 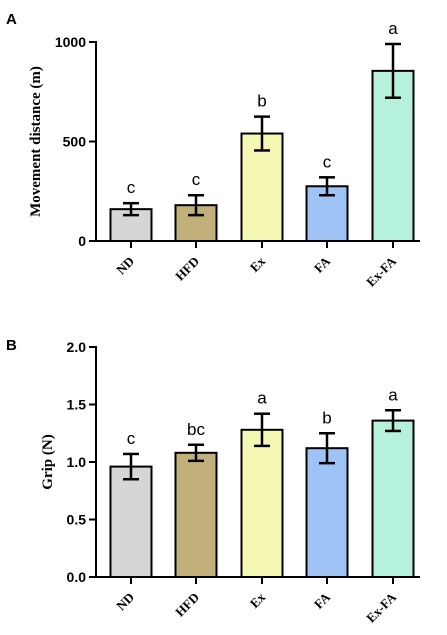 I want to click on y-axis-title: Grip (N), so click(x=48, y=461).